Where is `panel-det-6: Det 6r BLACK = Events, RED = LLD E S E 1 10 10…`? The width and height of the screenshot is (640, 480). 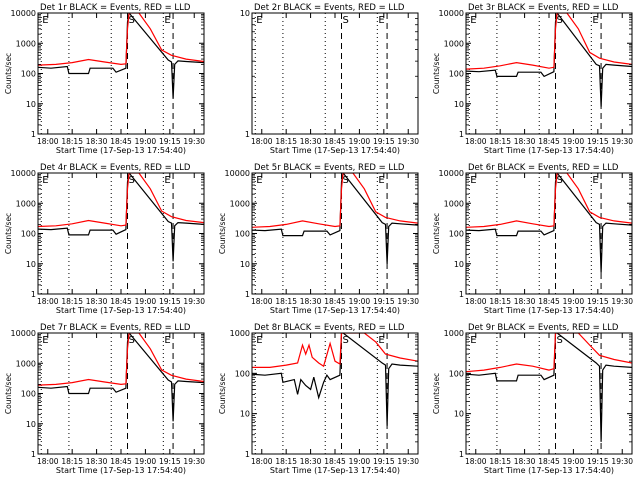
panel-det-6: Det 6r BLACK = Events, RED = LLD E S E 1 10 10… is located at coordinates (532, 239).